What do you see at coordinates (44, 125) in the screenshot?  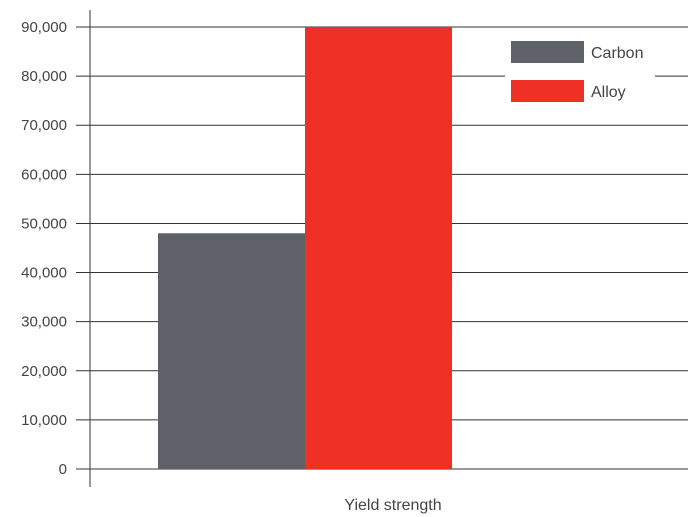 I see `y-tick-label: 70,000` at bounding box center [44, 125].